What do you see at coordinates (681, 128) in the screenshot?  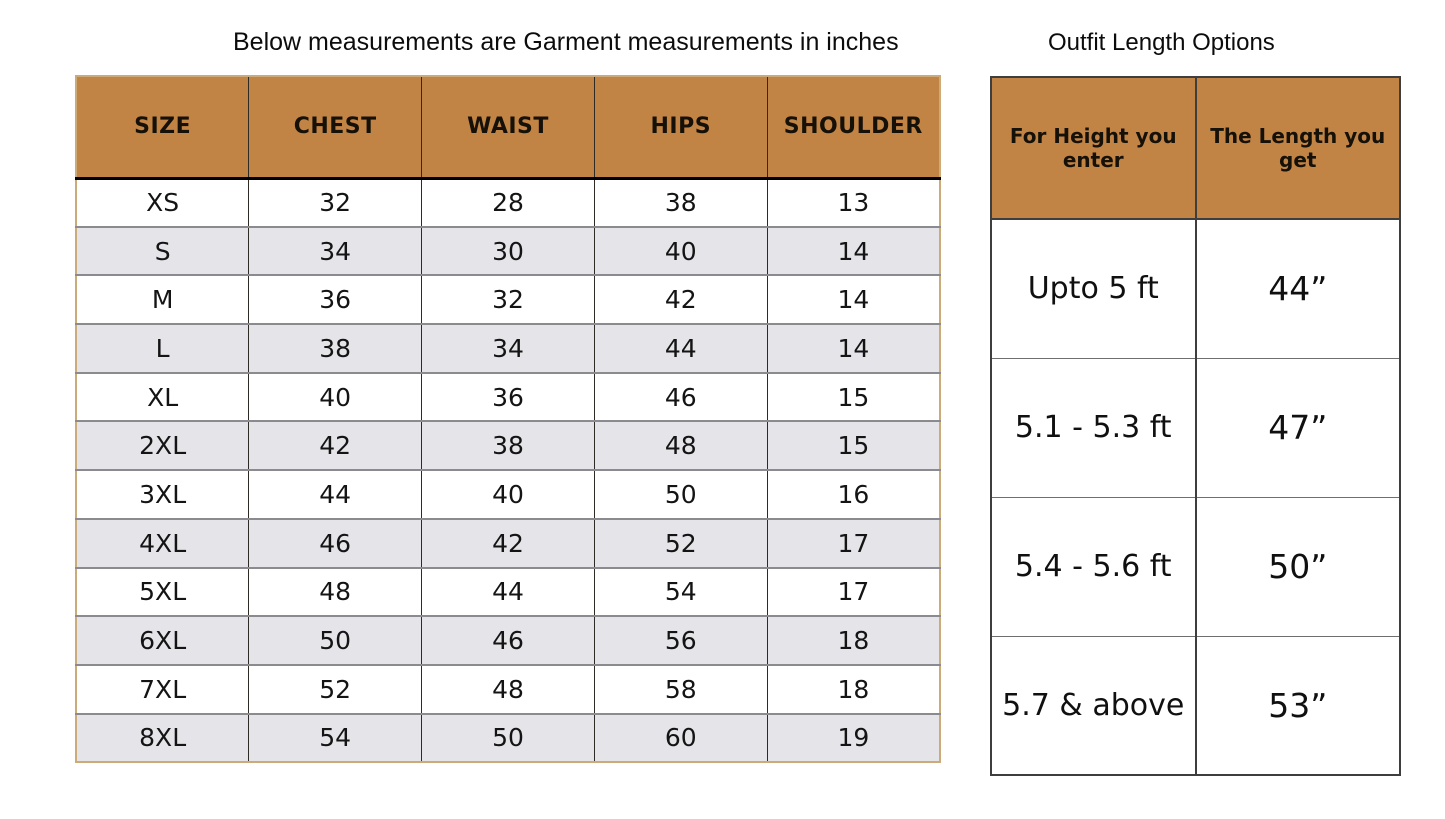 I see `column-header: HIPS` at bounding box center [681, 128].